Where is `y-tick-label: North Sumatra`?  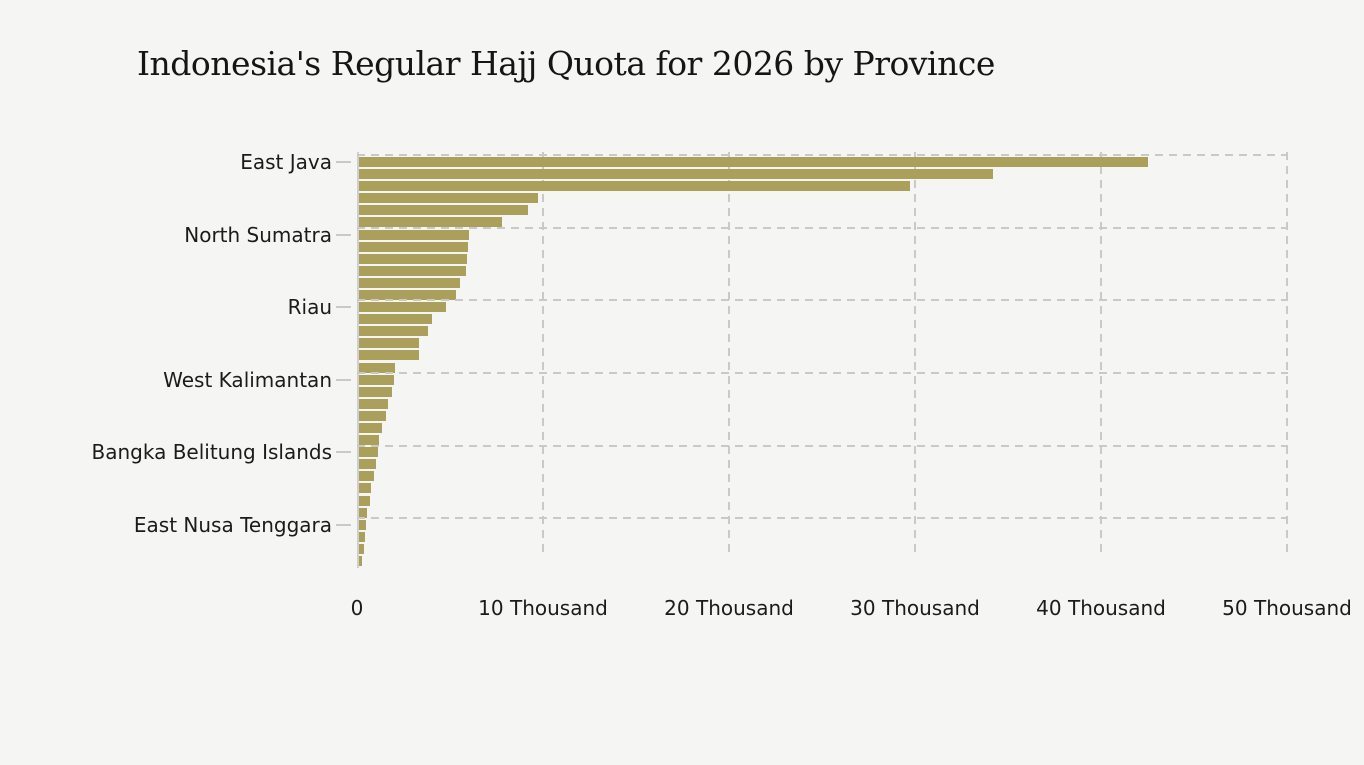 y-tick-label: North Sumatra is located at coordinates (258, 234).